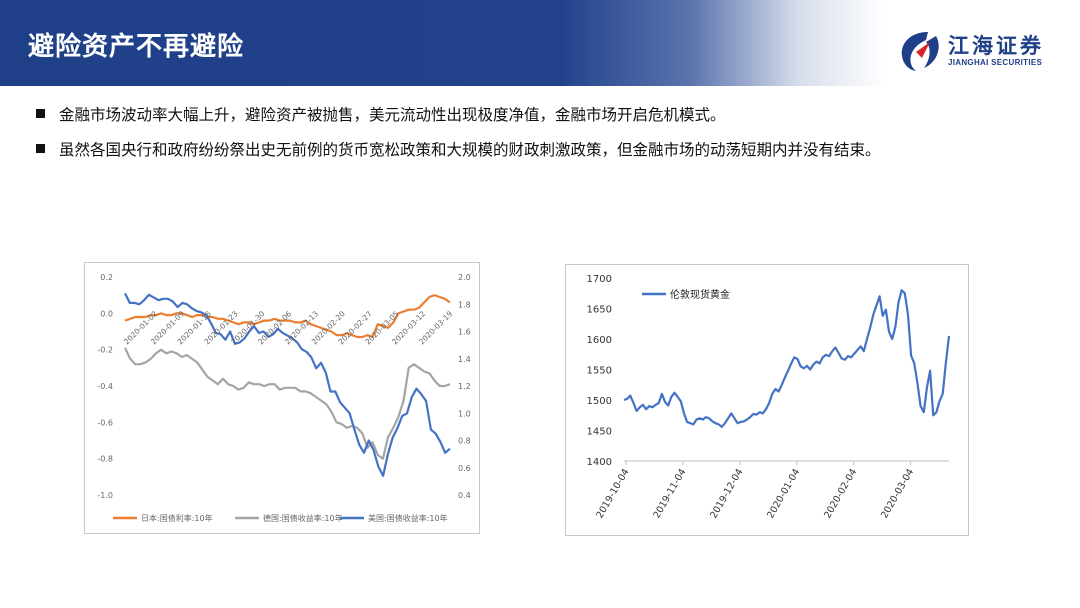  I want to click on x-tick-label: 2020-01-04, so click(783, 493).